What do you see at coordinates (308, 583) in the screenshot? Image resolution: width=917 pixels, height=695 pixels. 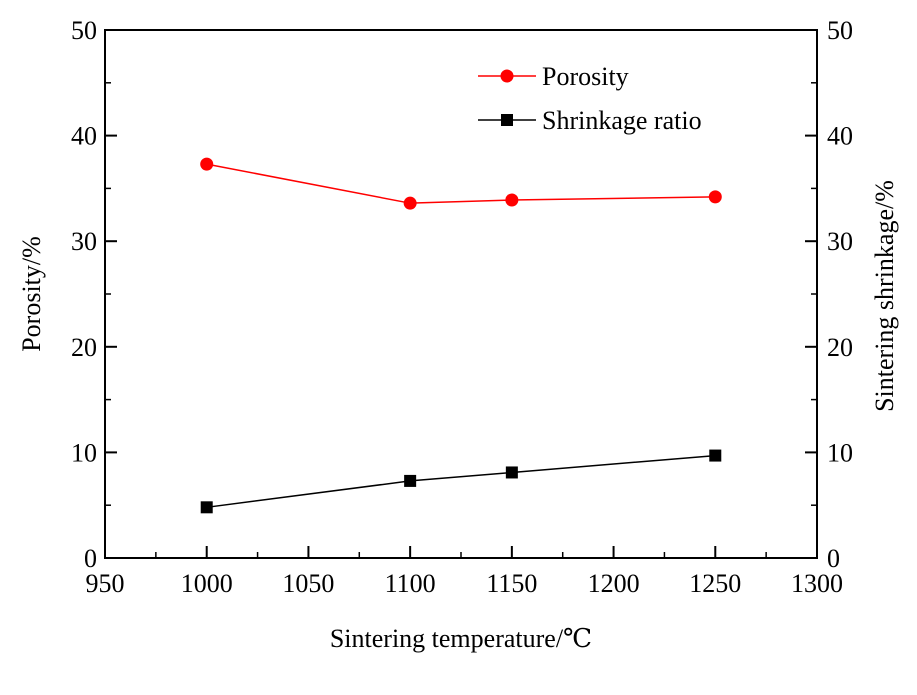 I see `x-tick-label: 1050` at bounding box center [308, 583].